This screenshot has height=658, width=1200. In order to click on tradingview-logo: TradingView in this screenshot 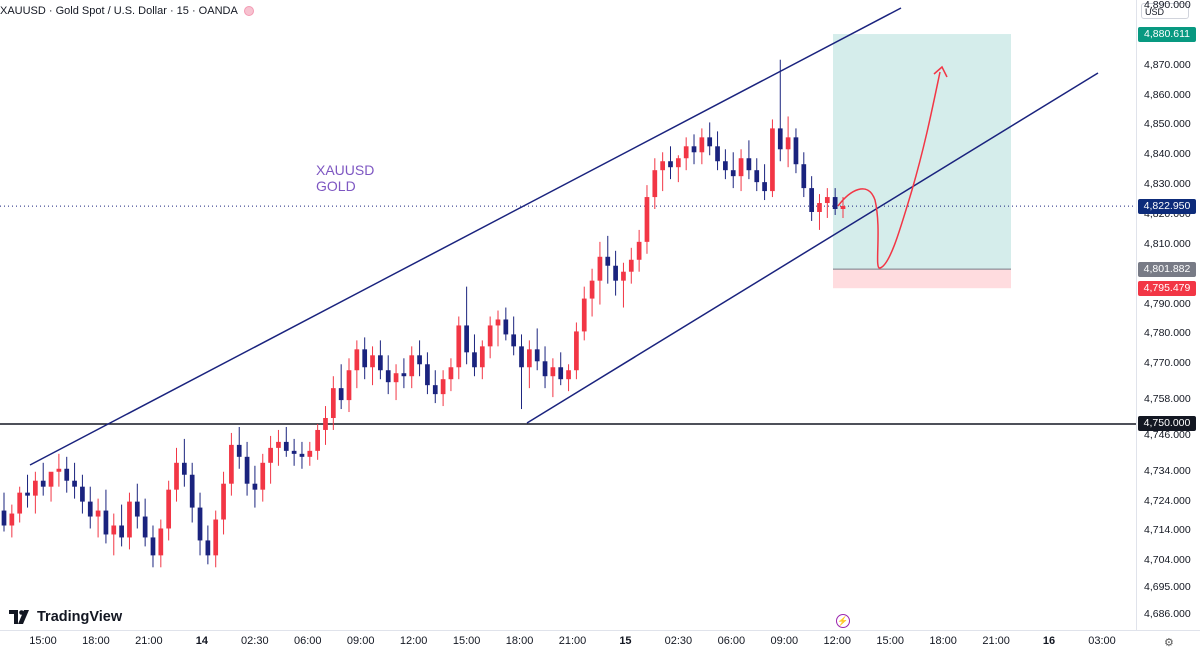, I will do `click(65, 617)`.